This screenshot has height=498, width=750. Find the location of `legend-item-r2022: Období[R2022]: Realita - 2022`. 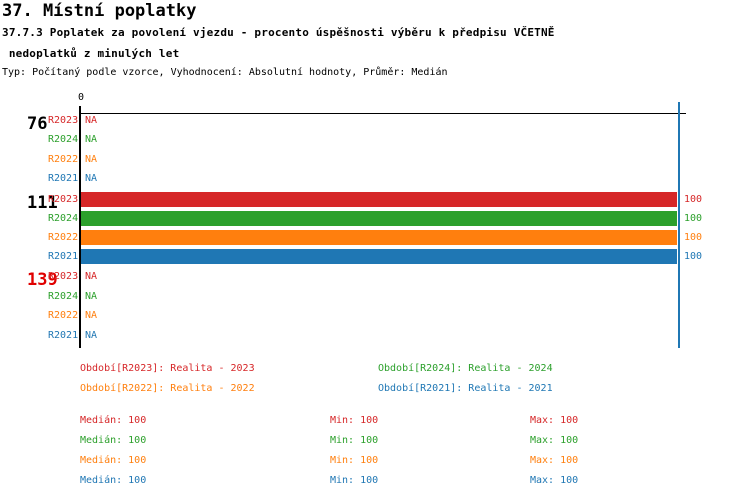

legend-item-r2022: Období[R2022]: Realita - 2022 is located at coordinates (167, 388).